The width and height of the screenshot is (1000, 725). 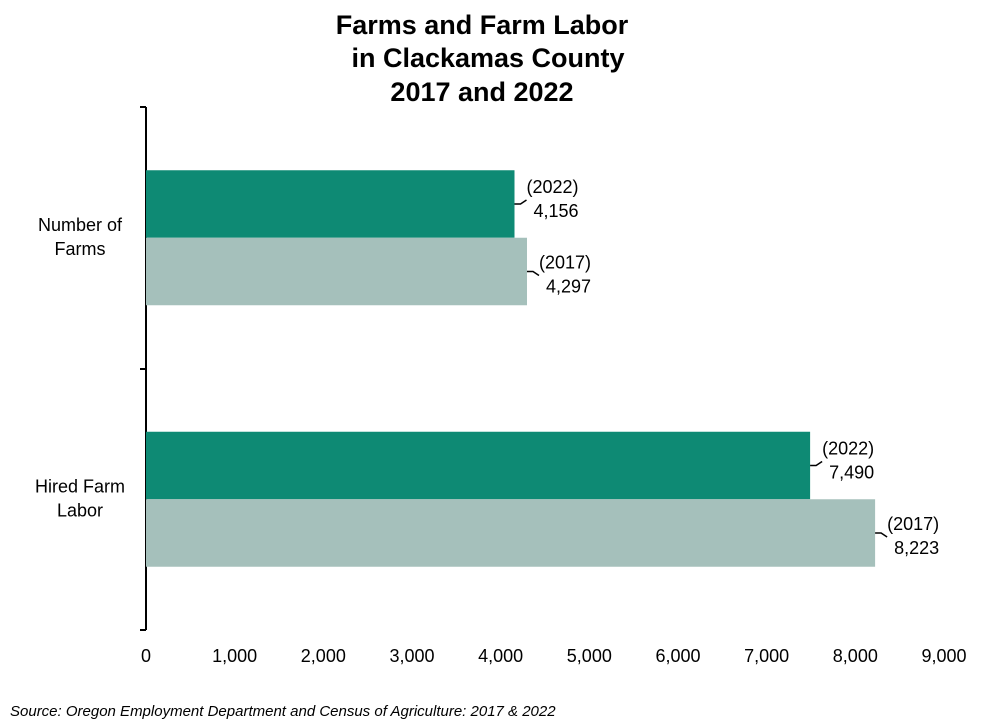 What do you see at coordinates (481, 92) in the screenshot?
I see `chart-title: 2017 and 2022` at bounding box center [481, 92].